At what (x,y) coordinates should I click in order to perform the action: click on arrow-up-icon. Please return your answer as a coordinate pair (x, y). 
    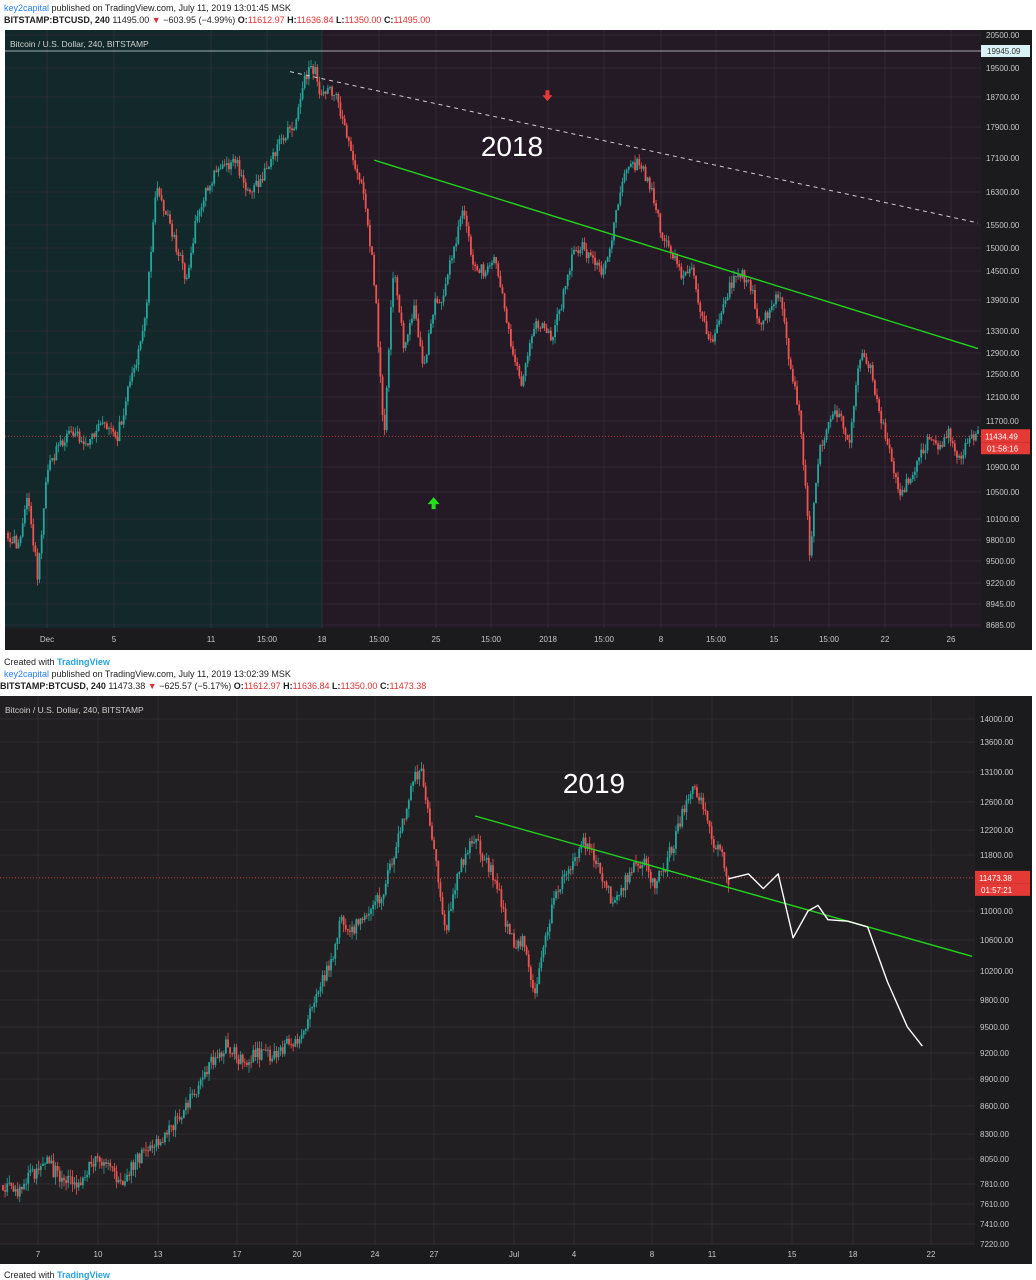
    Looking at the image, I should click on (433, 503).